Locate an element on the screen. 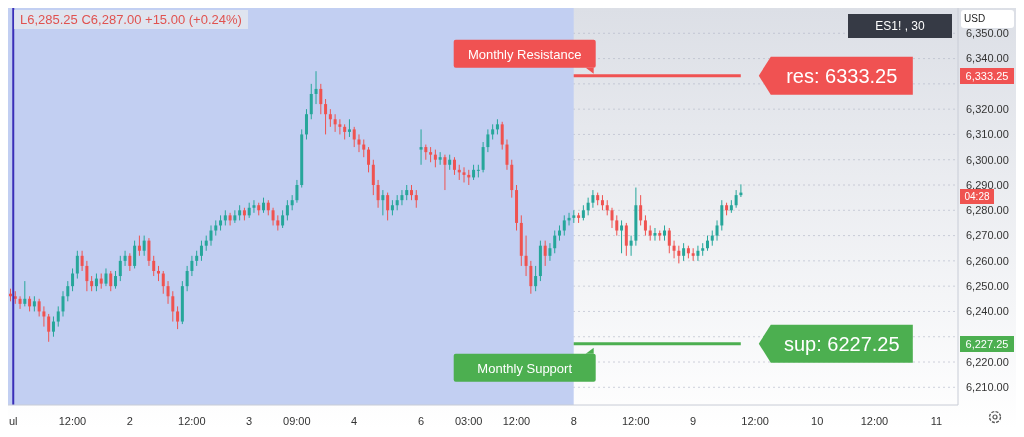 Image resolution: width=1024 pixels, height=437 pixels. ref-line-label: sup: 6227.25 is located at coordinates (841, 343).